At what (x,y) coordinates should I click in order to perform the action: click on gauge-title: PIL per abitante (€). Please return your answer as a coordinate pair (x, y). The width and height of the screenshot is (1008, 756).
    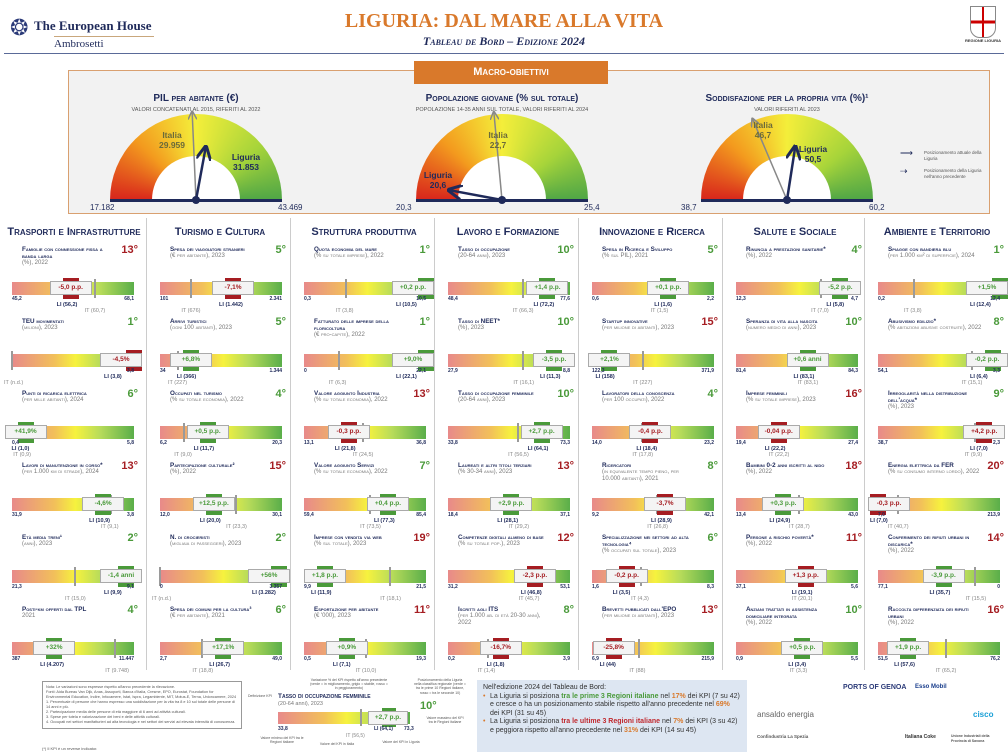
    Looking at the image, I should click on (196, 98).